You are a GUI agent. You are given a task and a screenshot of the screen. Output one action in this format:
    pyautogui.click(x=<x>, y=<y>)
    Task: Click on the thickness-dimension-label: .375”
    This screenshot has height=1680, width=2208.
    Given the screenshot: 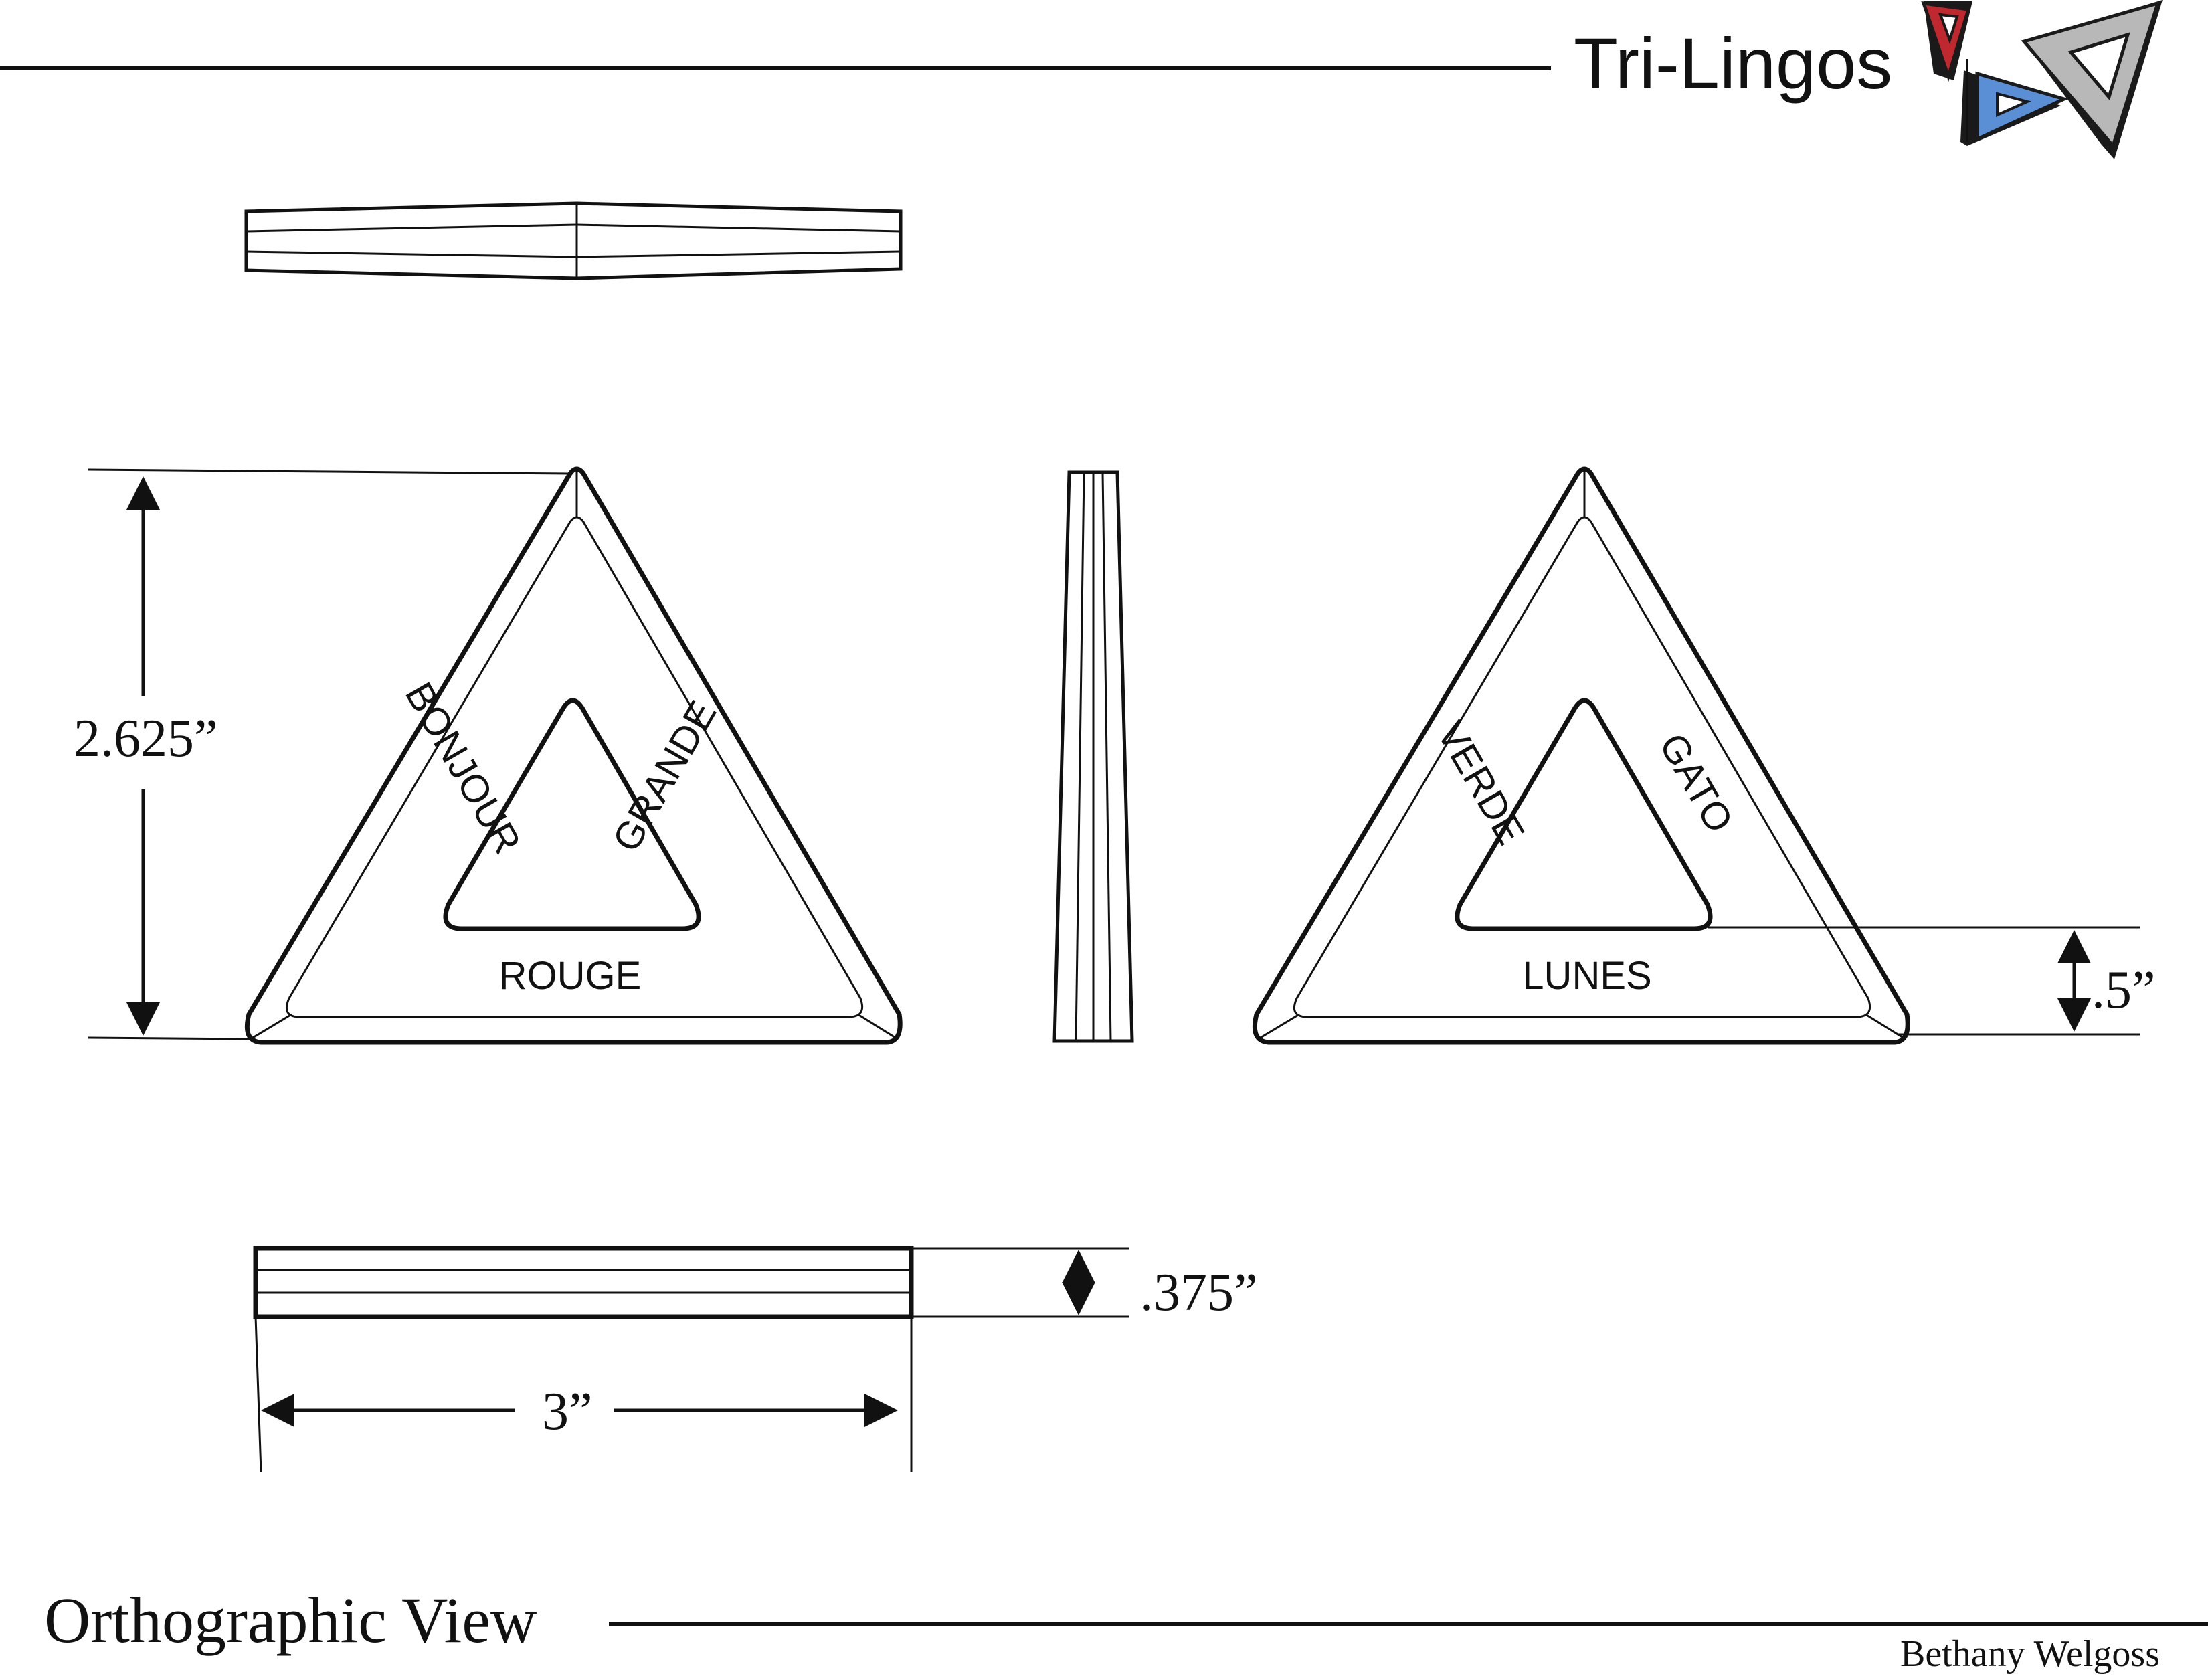 What is the action you would take?
    pyautogui.click(x=1199, y=1292)
    